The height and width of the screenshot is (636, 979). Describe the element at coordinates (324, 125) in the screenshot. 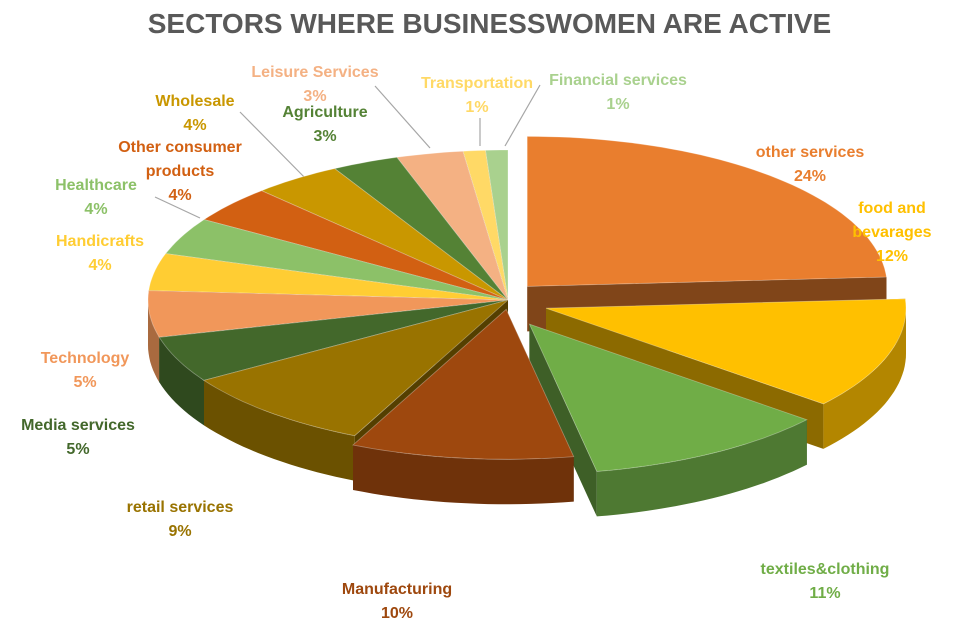

I see `data-label: Agriculture 3%` at that location.